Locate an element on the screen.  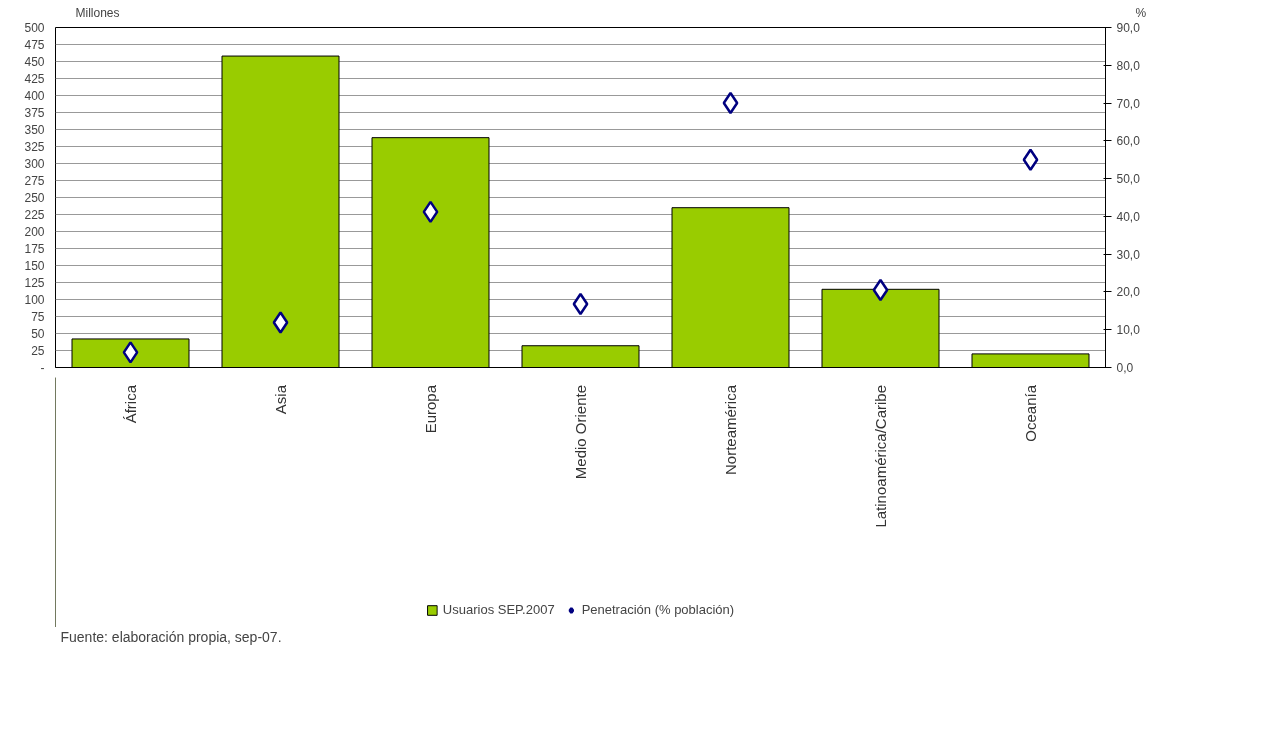
x-tick-label: Europa is located at coordinates (430, 409).